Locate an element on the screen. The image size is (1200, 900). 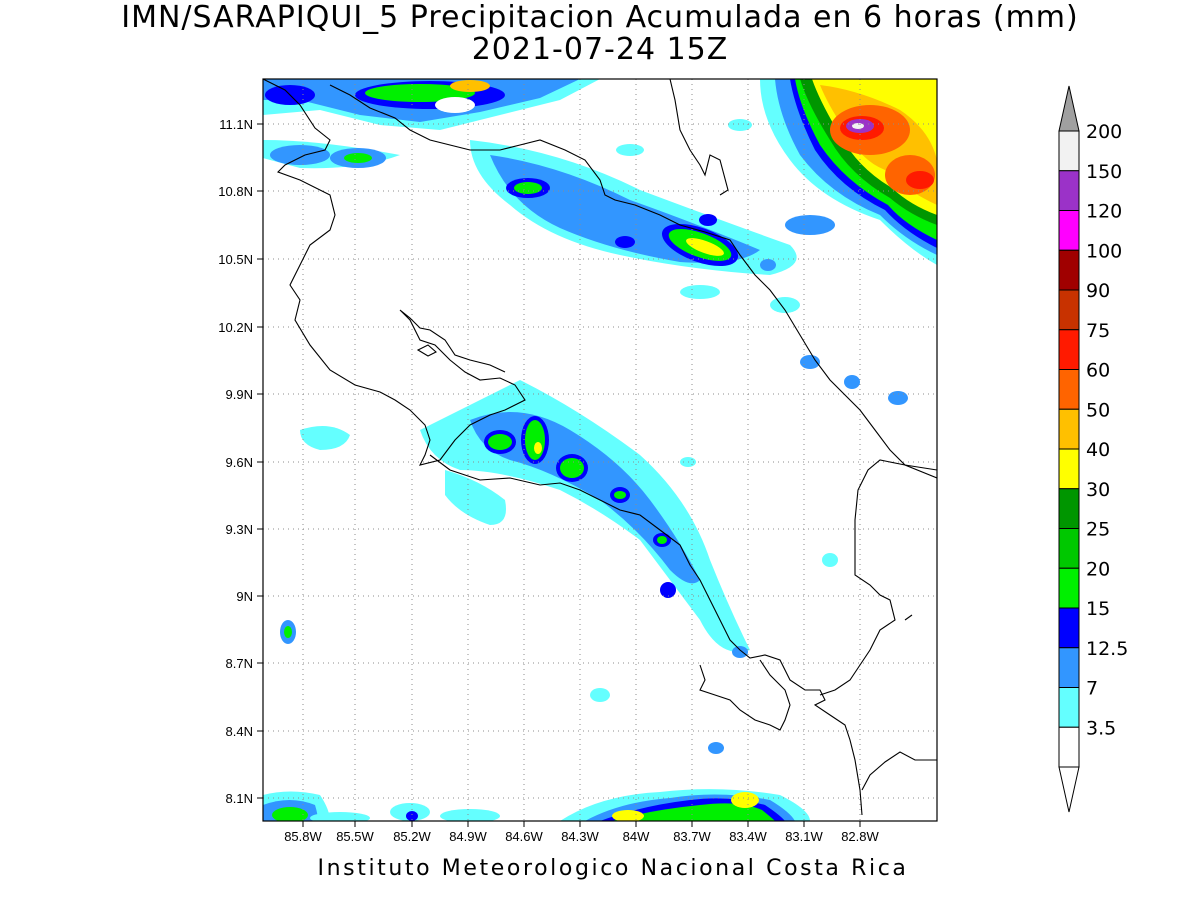
lat-tick-label: 11.1N is located at coordinates (236, 124).